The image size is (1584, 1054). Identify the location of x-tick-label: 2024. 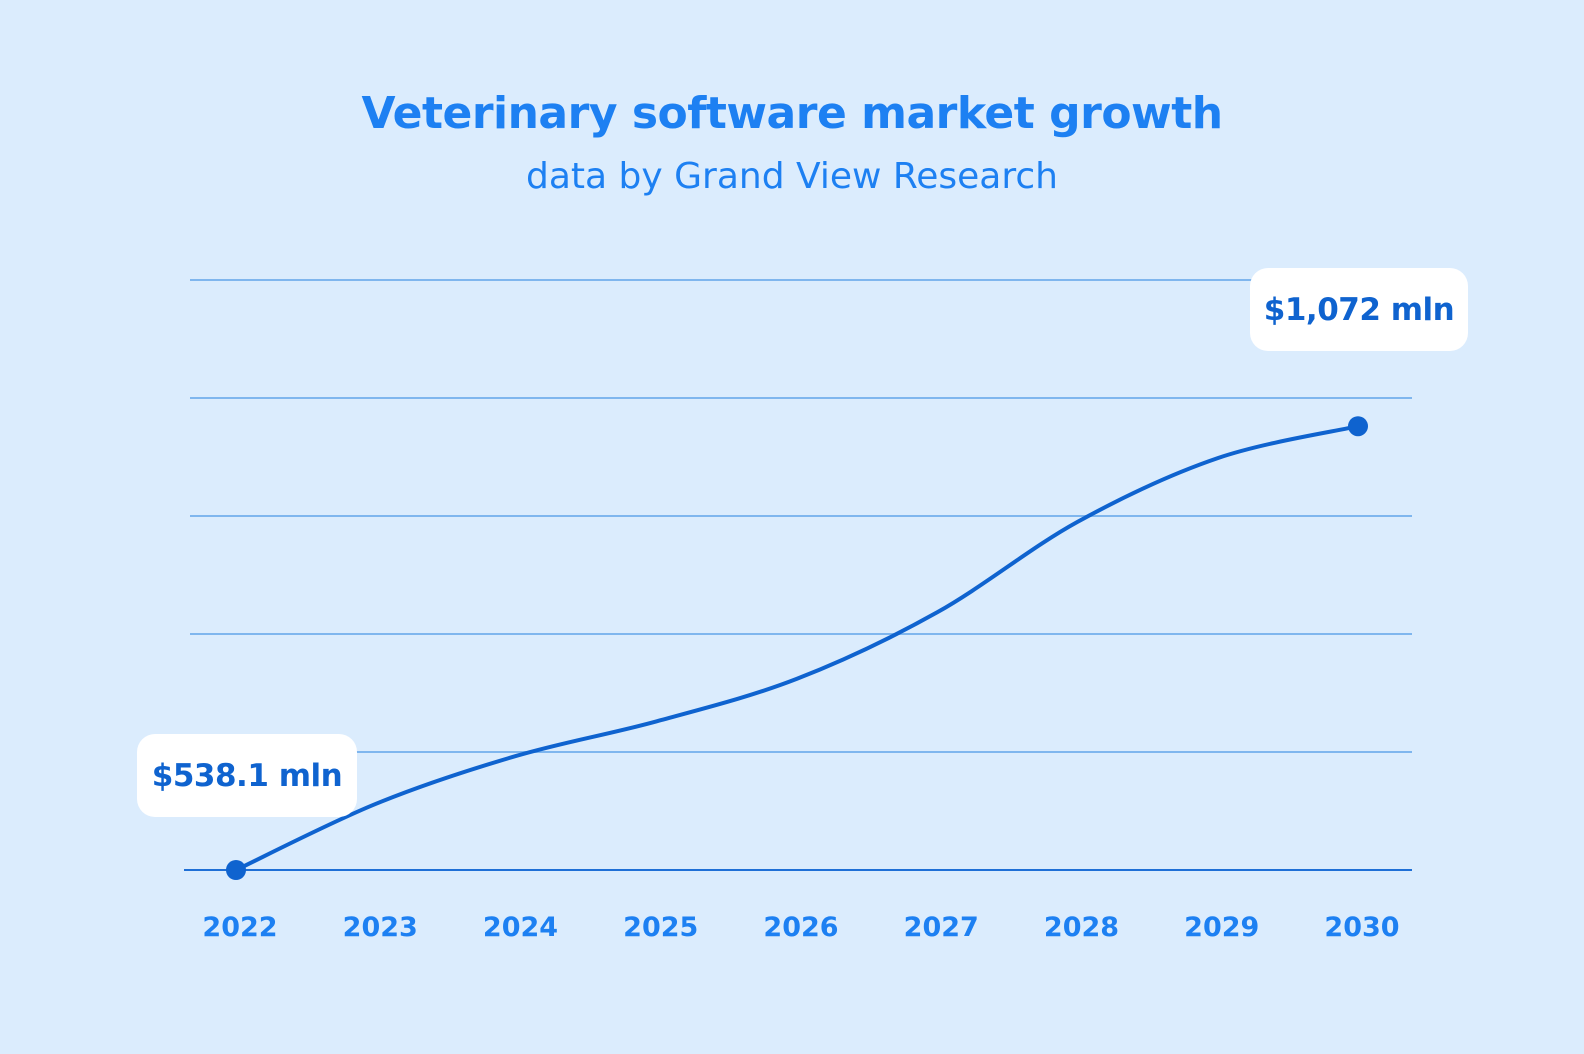
(520, 927).